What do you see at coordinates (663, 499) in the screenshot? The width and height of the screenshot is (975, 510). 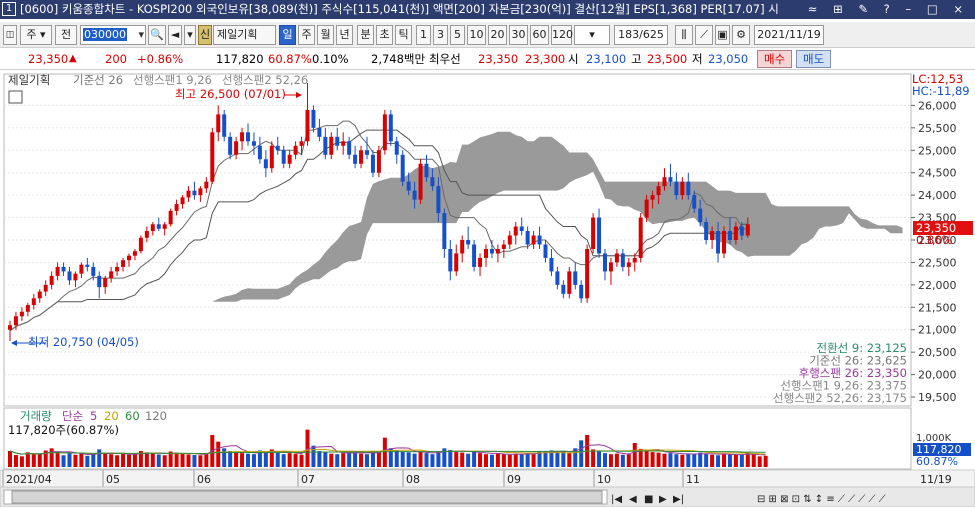 I see `scroll-next-button: ▶` at bounding box center [663, 499].